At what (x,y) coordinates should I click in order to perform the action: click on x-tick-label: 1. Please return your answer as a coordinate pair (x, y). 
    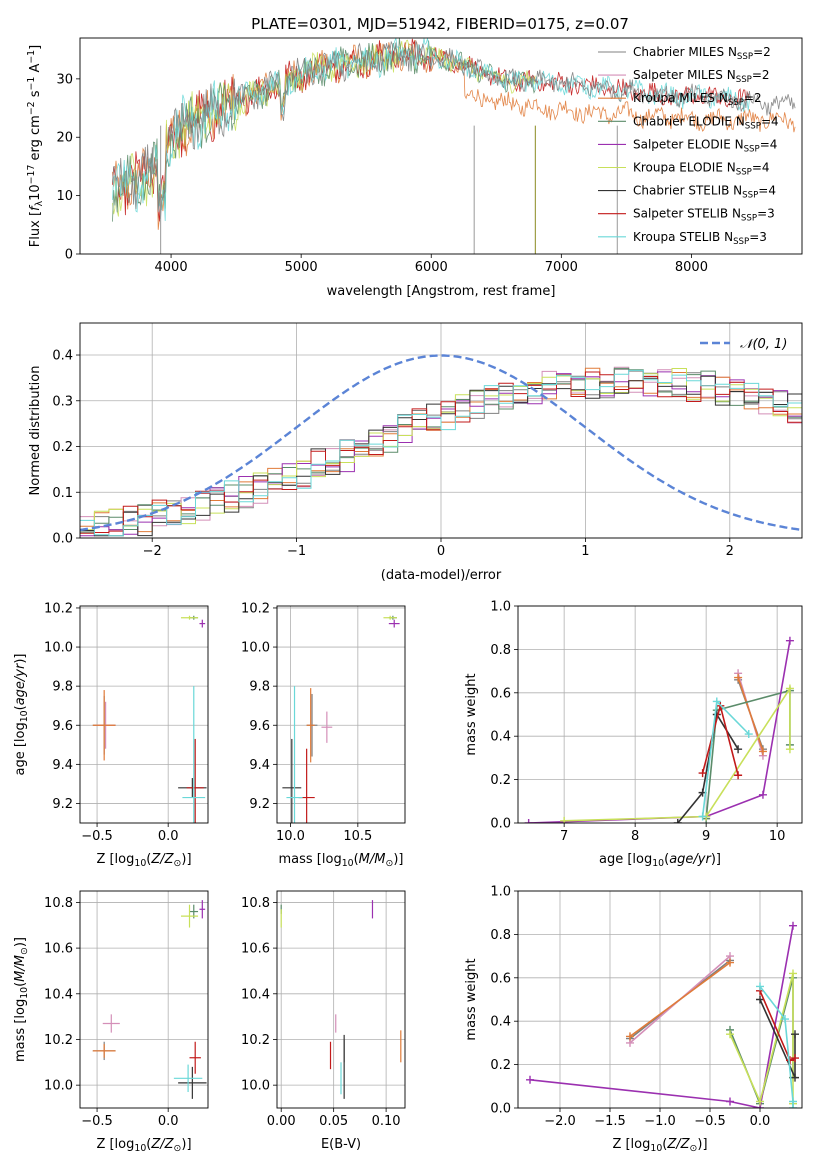
    Looking at the image, I should click on (585, 551).